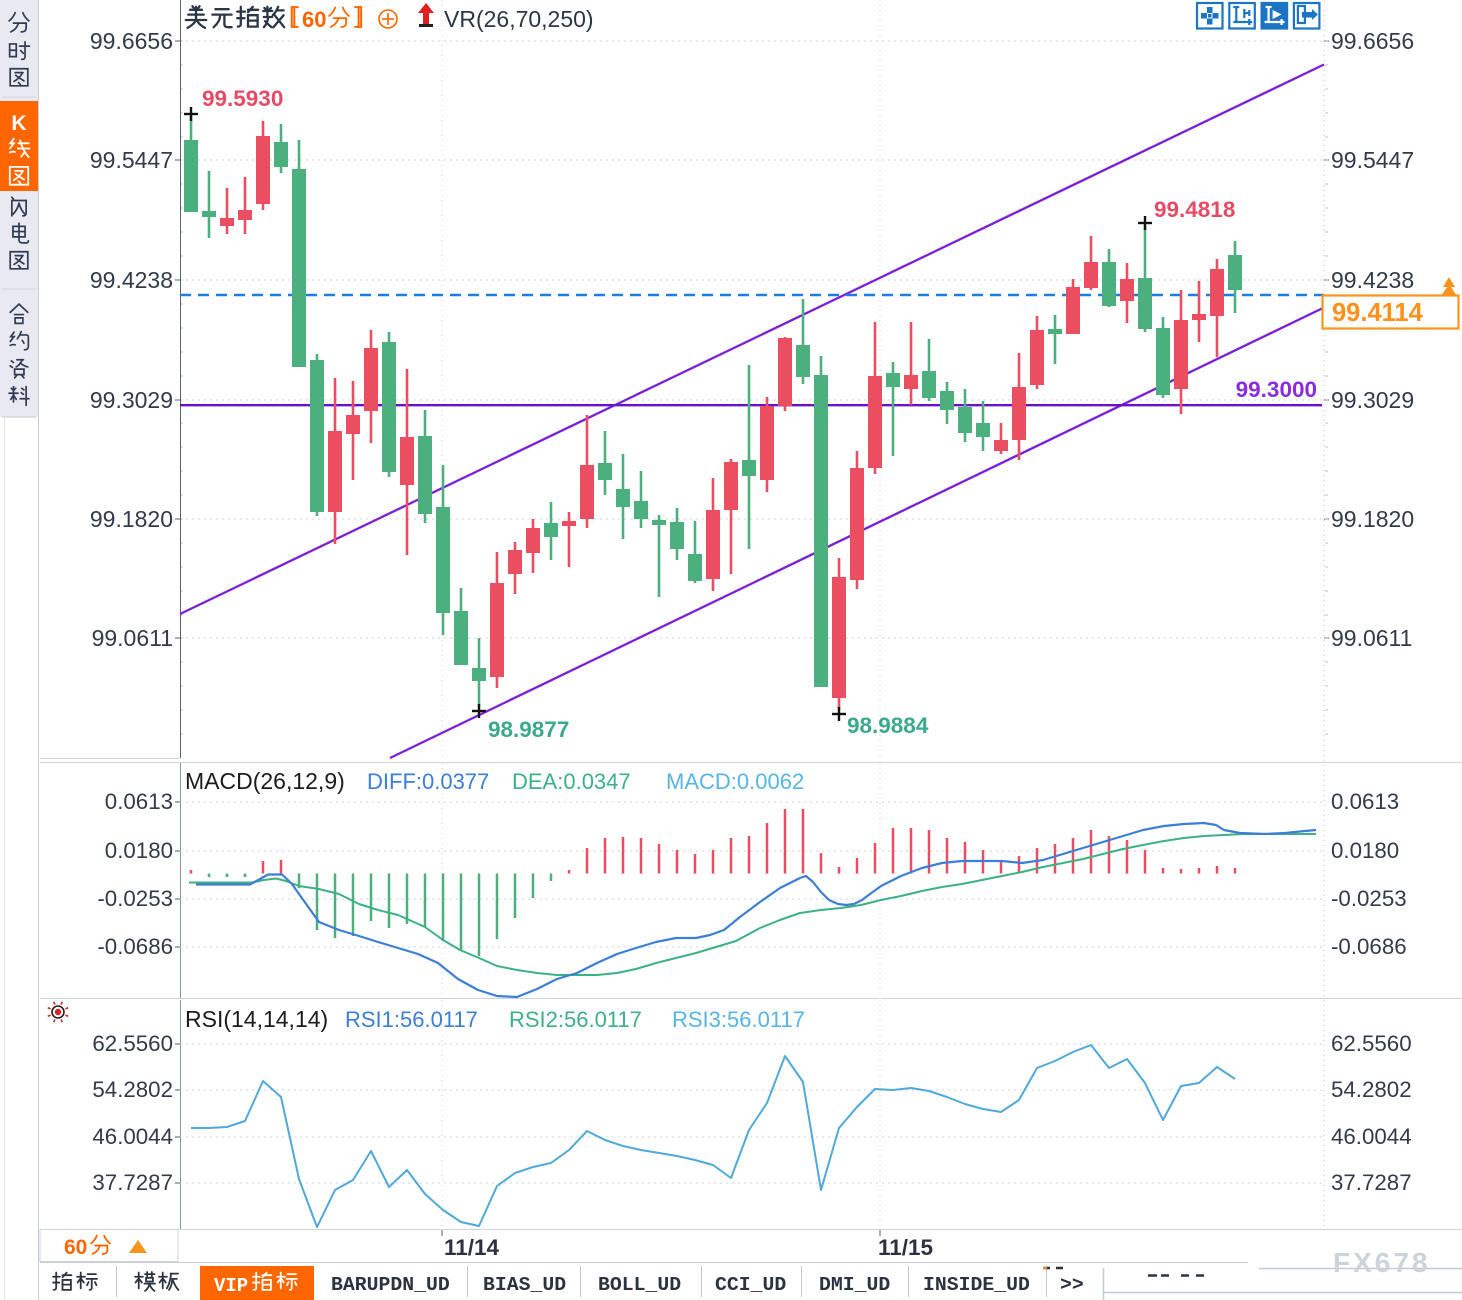 This screenshot has width=1462, height=1300. I want to click on svg-text: 99.5930, so click(242, 98).